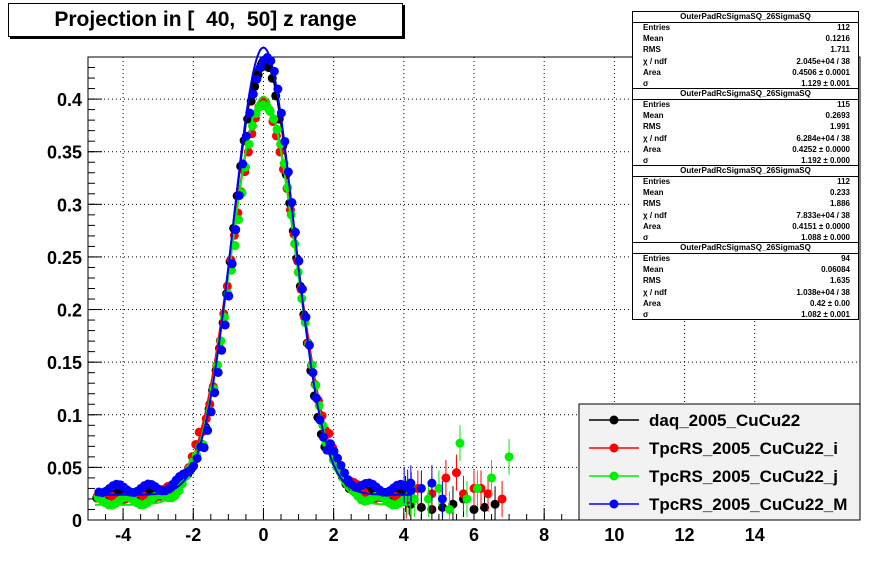 The image size is (878, 578). Describe the element at coordinates (755, 535) in the screenshot. I see `x-tick-label: 14` at that location.